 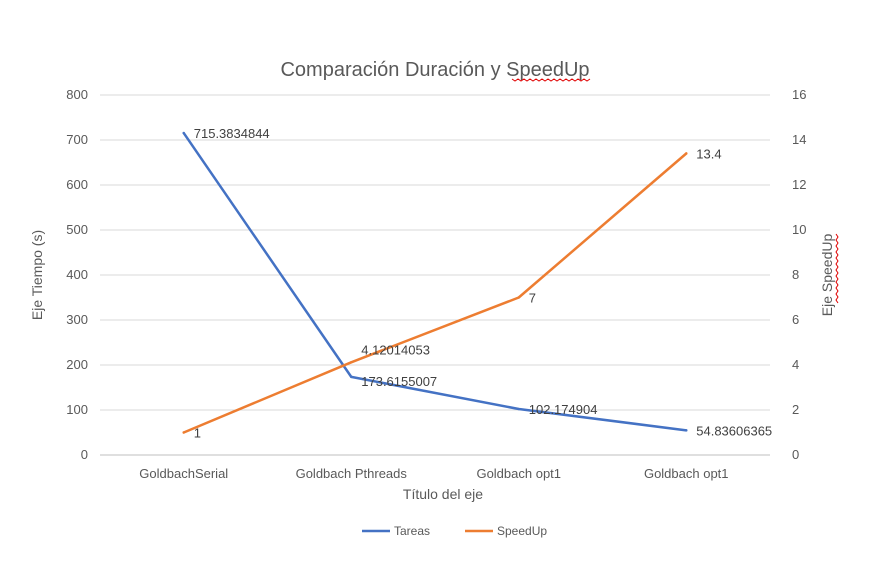 I want to click on y-tick-label: 500, so click(x=77, y=229).